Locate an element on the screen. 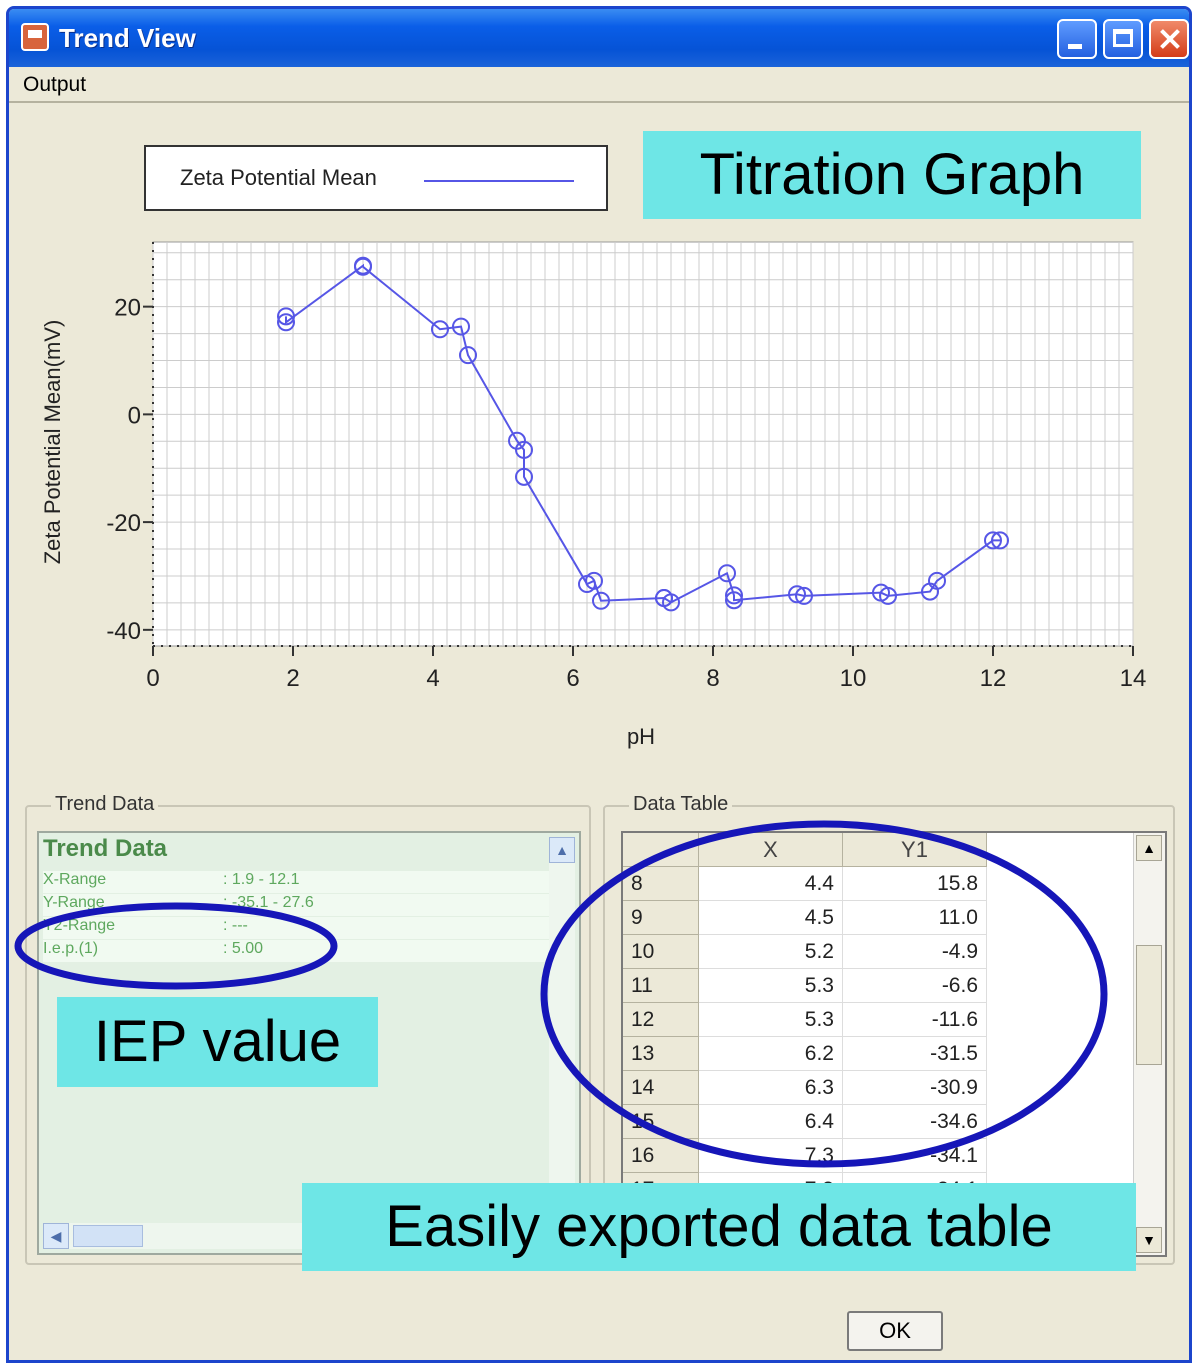  scroll-up-icon: ▲ is located at coordinates (1149, 848).